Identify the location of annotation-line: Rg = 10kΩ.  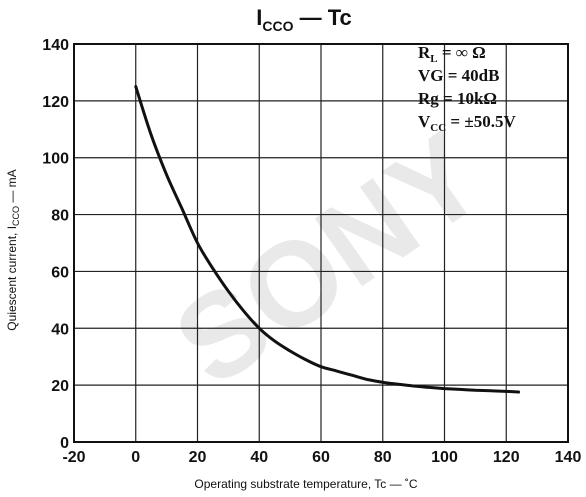
(457, 98).